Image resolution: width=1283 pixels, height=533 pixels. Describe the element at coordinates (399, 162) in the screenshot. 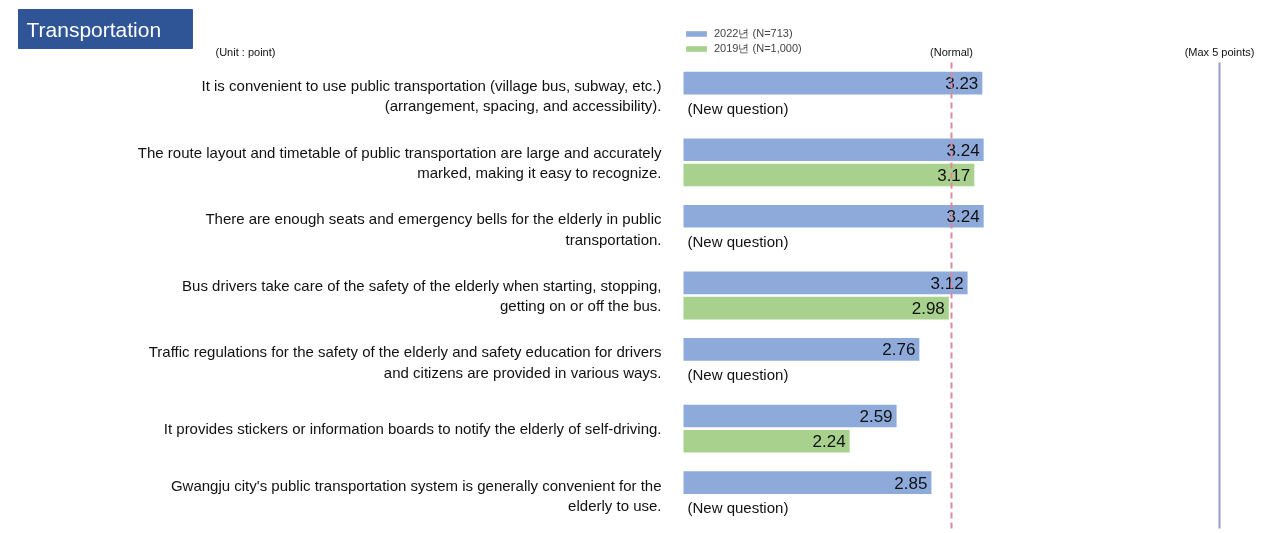

I see `y-tick-label: The route layout and timetable of public transportation are large and accurately marked, making it easy to recognize.` at that location.